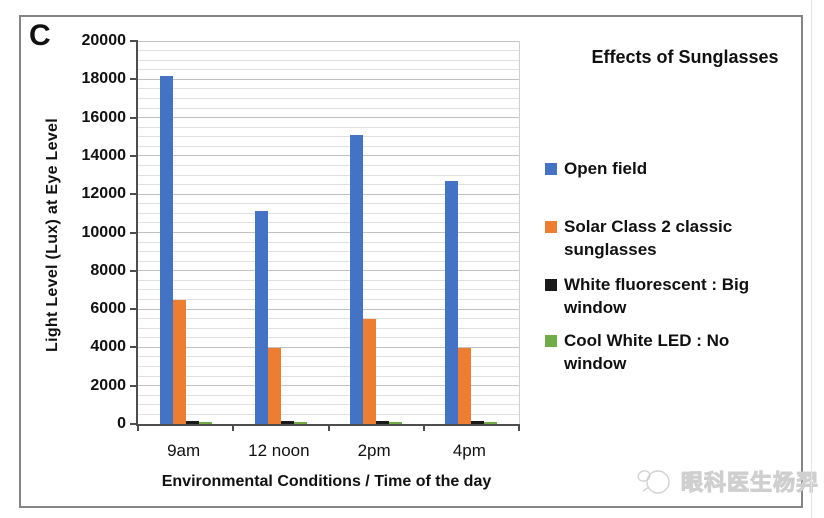 This screenshot has height=518, width=824. Describe the element at coordinates (679, 238) in the screenshot. I see `legend-label: Solar Class 2 classic sunglasses` at that location.